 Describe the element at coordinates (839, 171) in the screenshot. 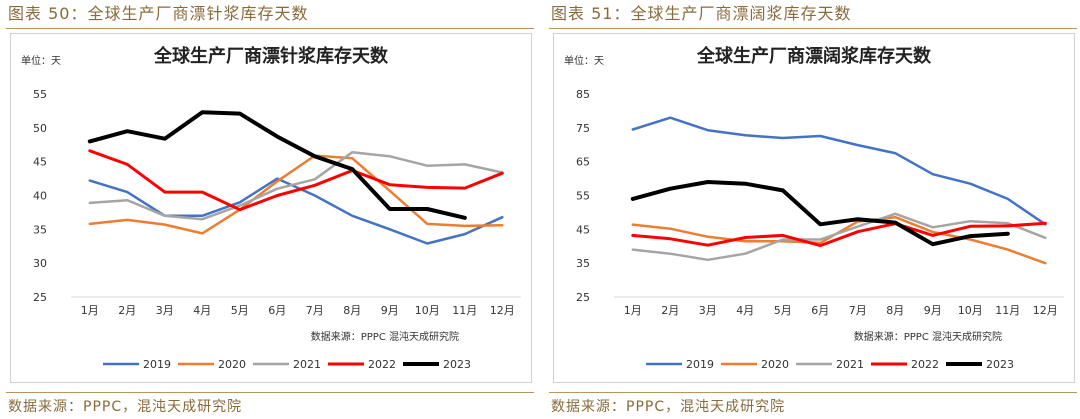

I see `series-line-2019` at that location.